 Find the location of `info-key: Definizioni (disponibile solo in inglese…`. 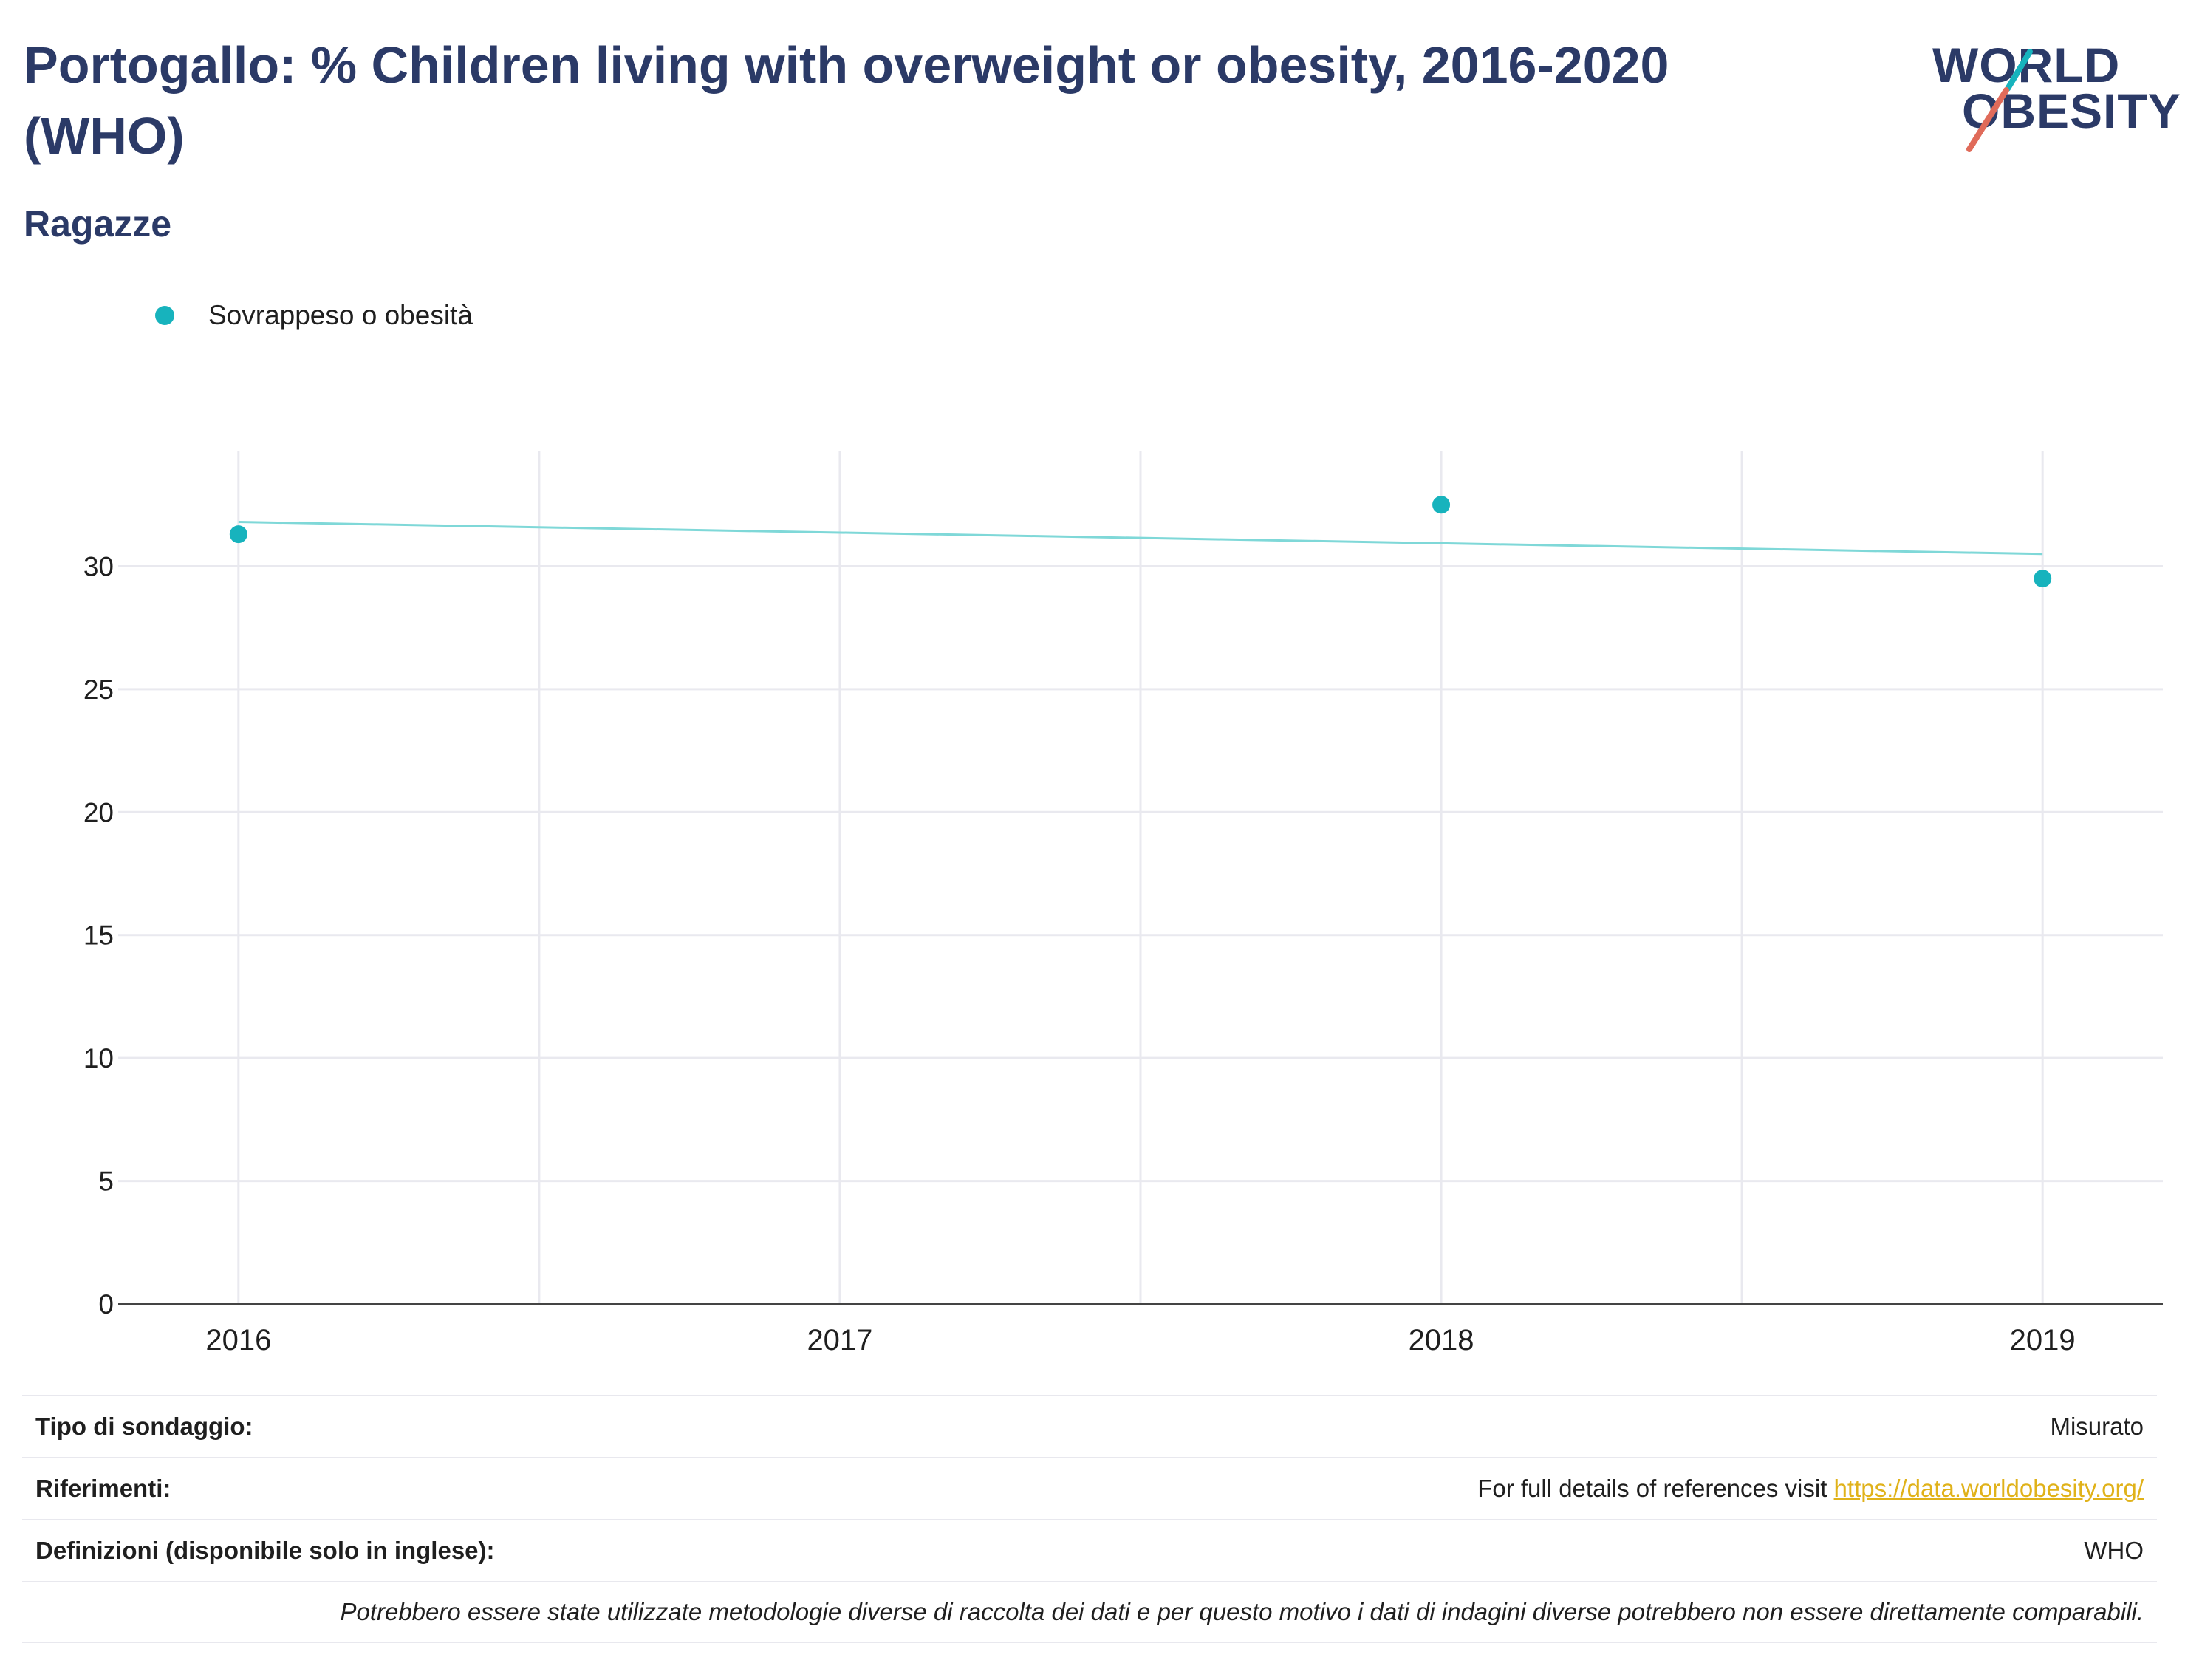

info-key: Definizioni (disponibile solo in inglese… is located at coordinates (265, 1550).